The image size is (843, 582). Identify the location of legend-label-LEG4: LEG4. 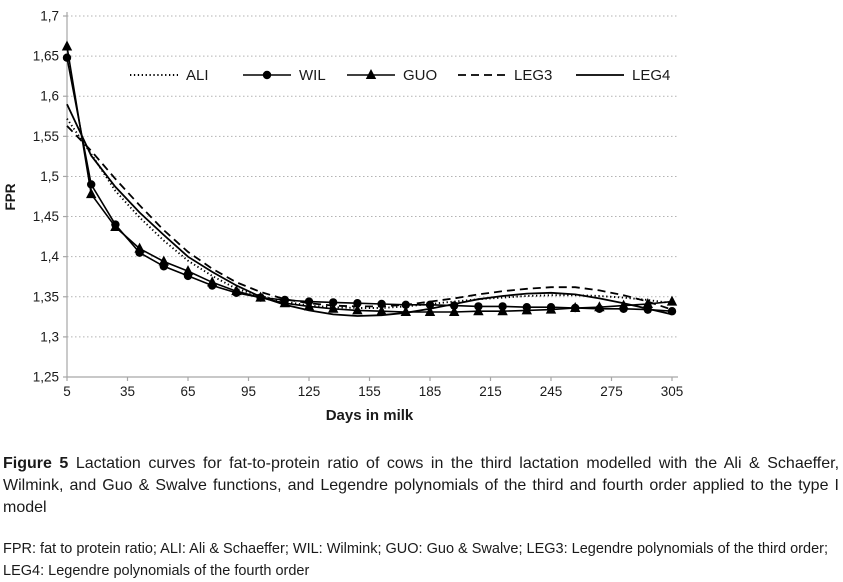
(651, 75).